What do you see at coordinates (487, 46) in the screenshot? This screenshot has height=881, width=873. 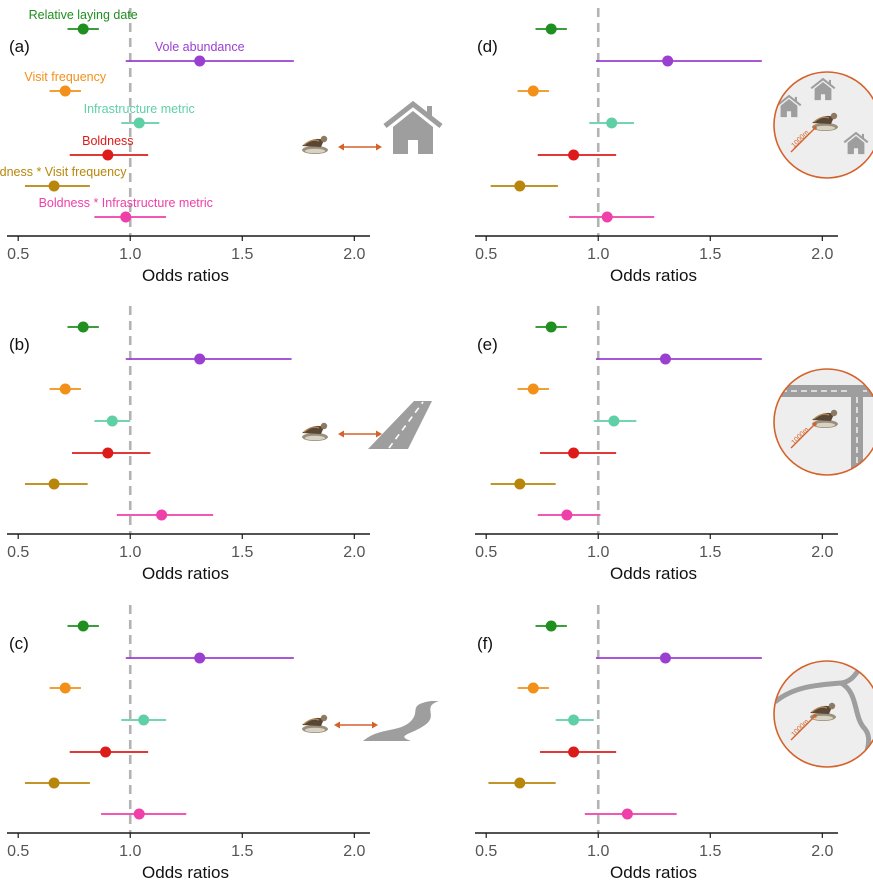 I see `panel-label: (d)` at bounding box center [487, 46].